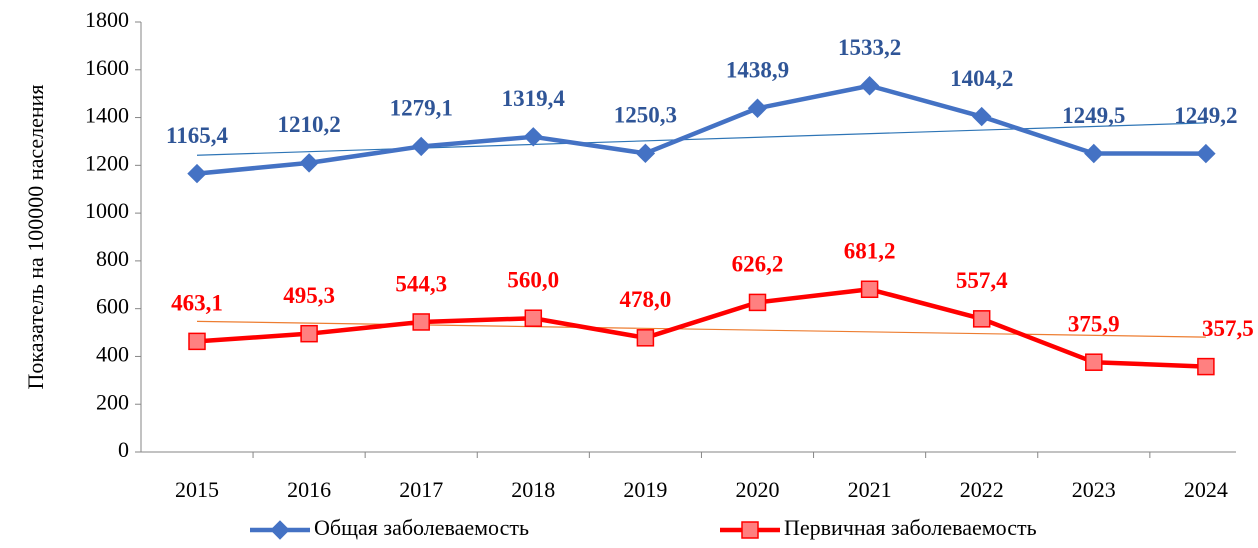 The height and width of the screenshot is (548, 1258). Describe the element at coordinates (646, 299) in the screenshot. I see `data-label: 478,0` at that location.